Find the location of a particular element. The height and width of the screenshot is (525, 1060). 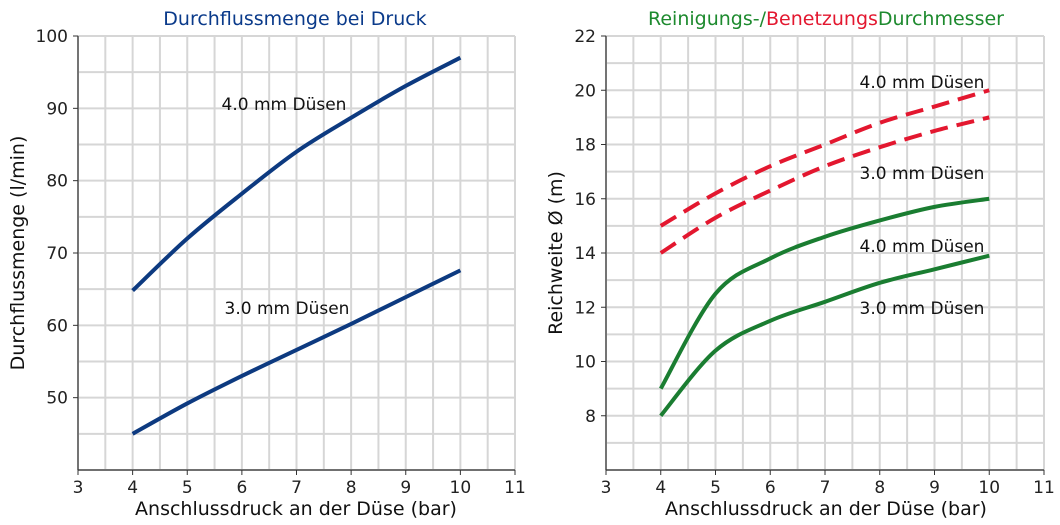

y-tick-label: 100 is located at coordinates (52, 37).